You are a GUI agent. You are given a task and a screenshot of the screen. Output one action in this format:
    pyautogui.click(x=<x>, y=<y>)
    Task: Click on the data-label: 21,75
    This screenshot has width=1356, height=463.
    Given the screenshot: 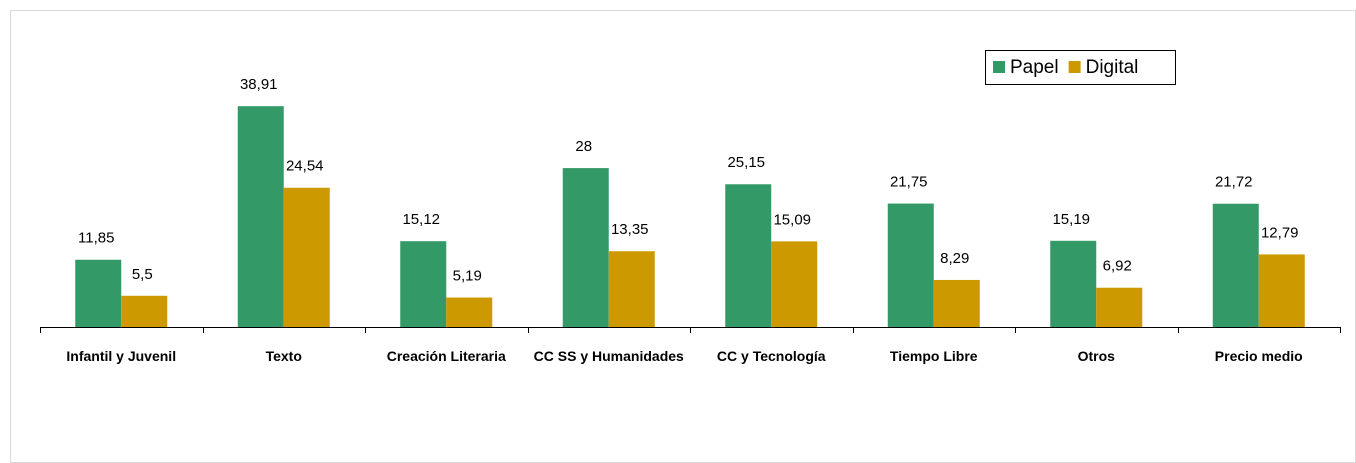 What is the action you would take?
    pyautogui.click(x=909, y=182)
    